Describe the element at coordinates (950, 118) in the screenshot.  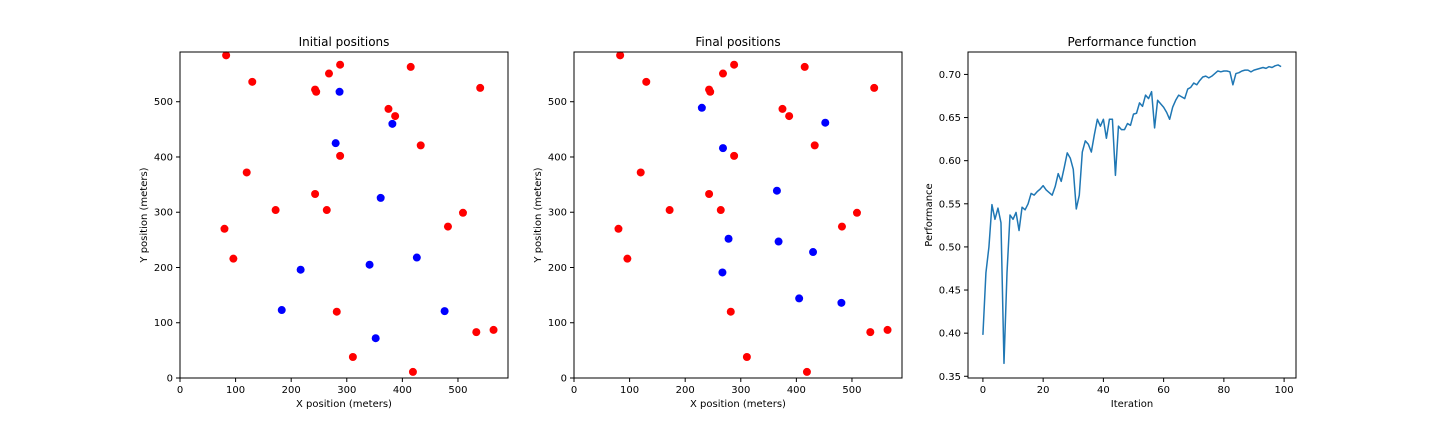
I see `y-tick-label: 0.65` at that location.